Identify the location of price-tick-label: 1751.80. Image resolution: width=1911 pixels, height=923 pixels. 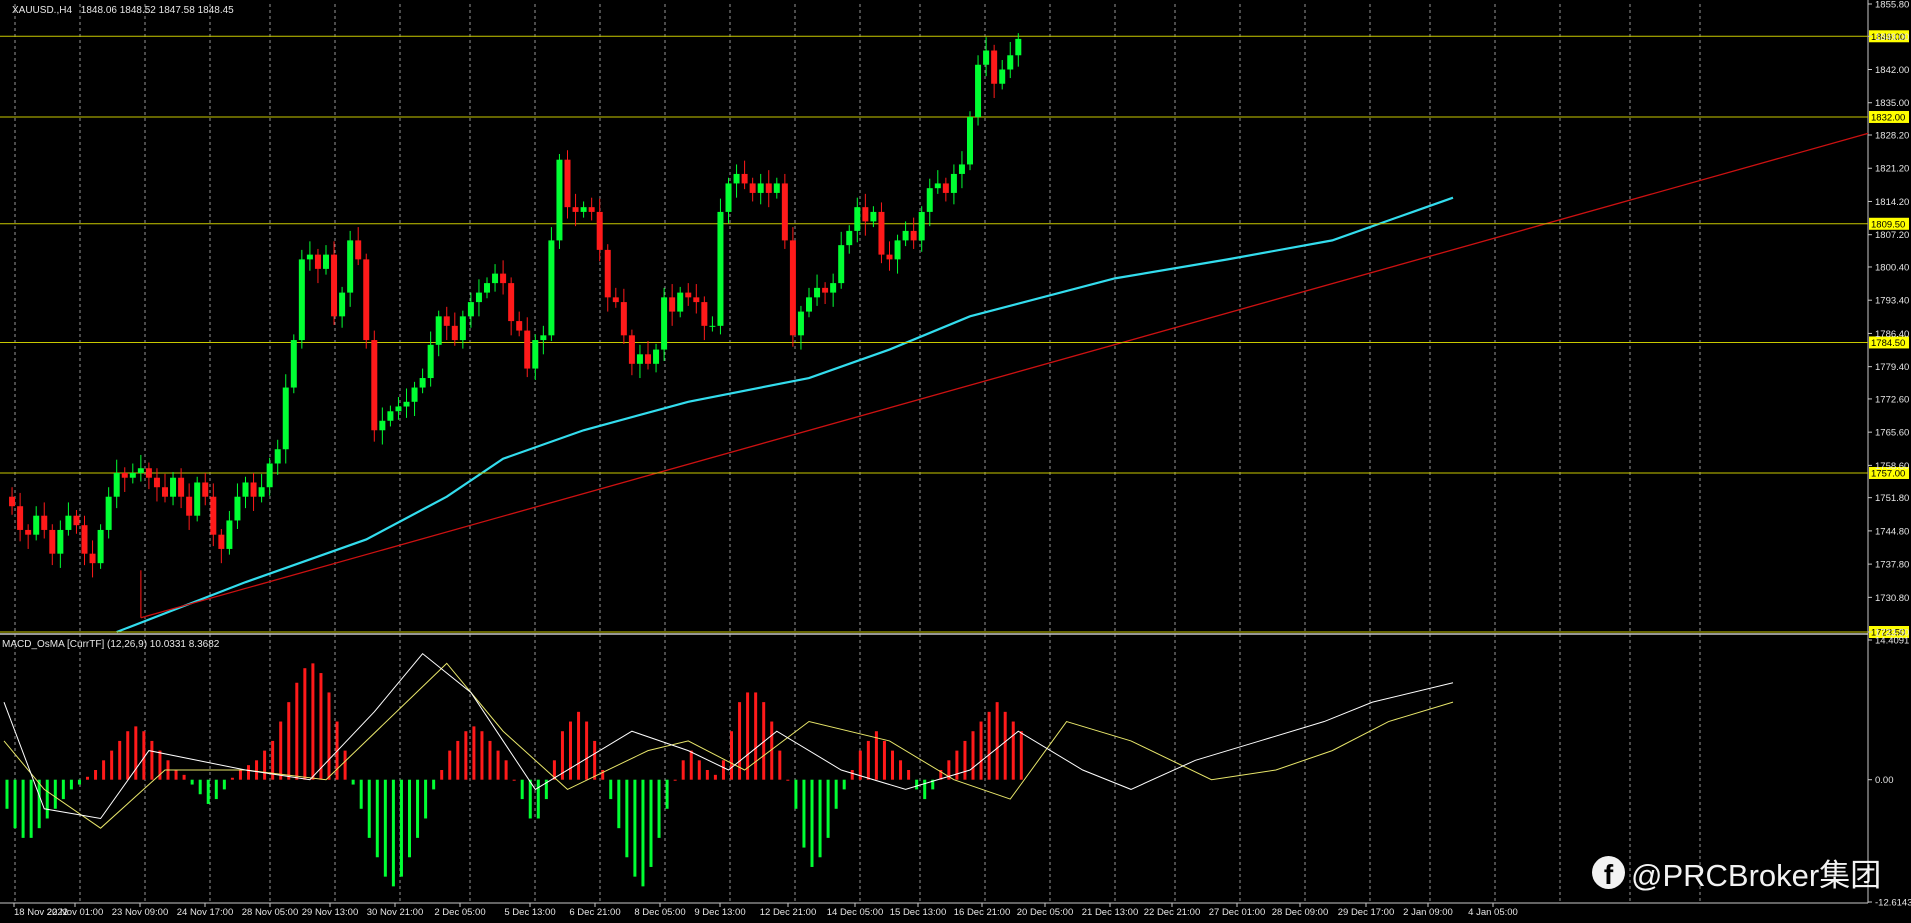
(1892, 498).